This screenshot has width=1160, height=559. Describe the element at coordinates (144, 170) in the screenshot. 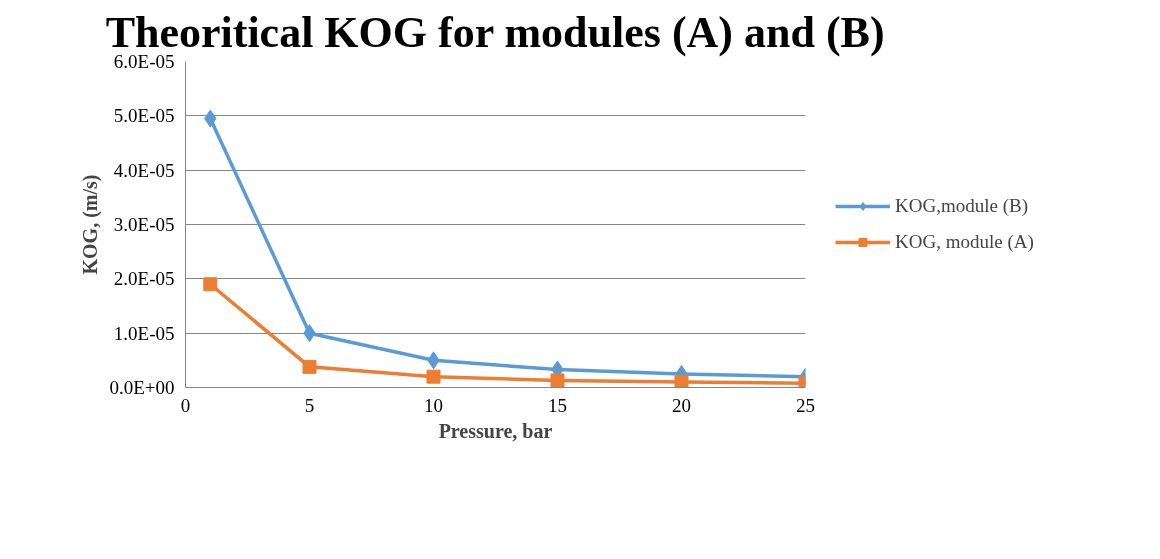

I see `y-tick-label: 4.0E-05` at that location.